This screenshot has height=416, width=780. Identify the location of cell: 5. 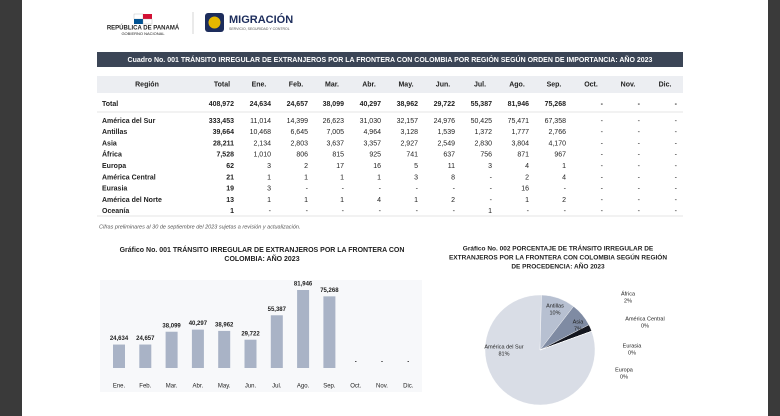
(416, 166).